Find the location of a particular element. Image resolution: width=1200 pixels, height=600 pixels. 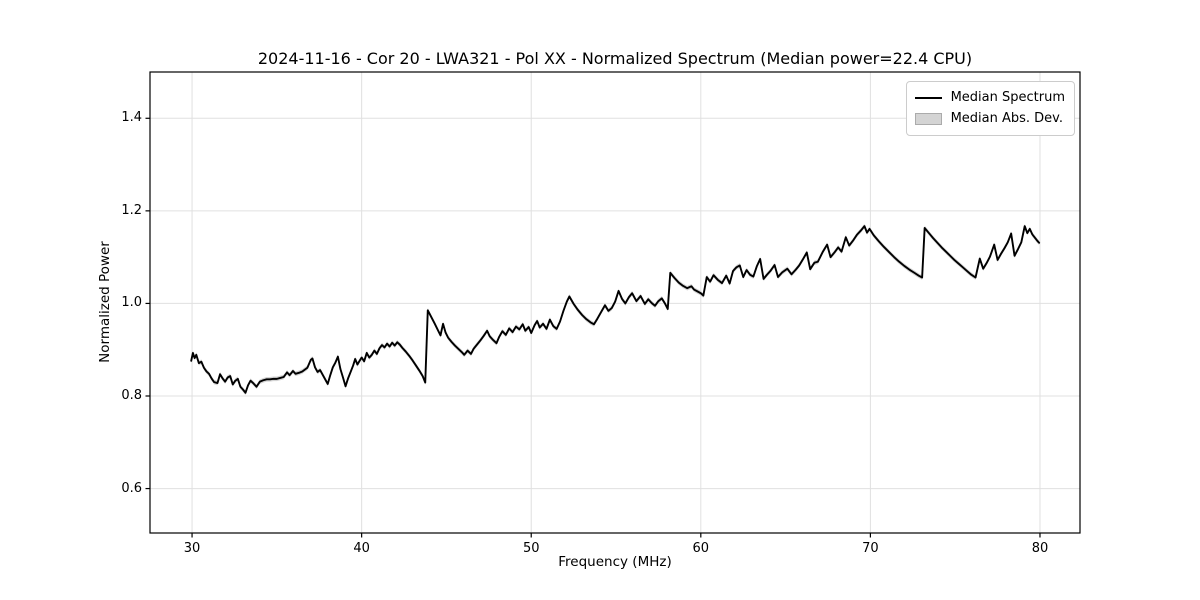

y-tick-label: 0.8 is located at coordinates (131, 395).